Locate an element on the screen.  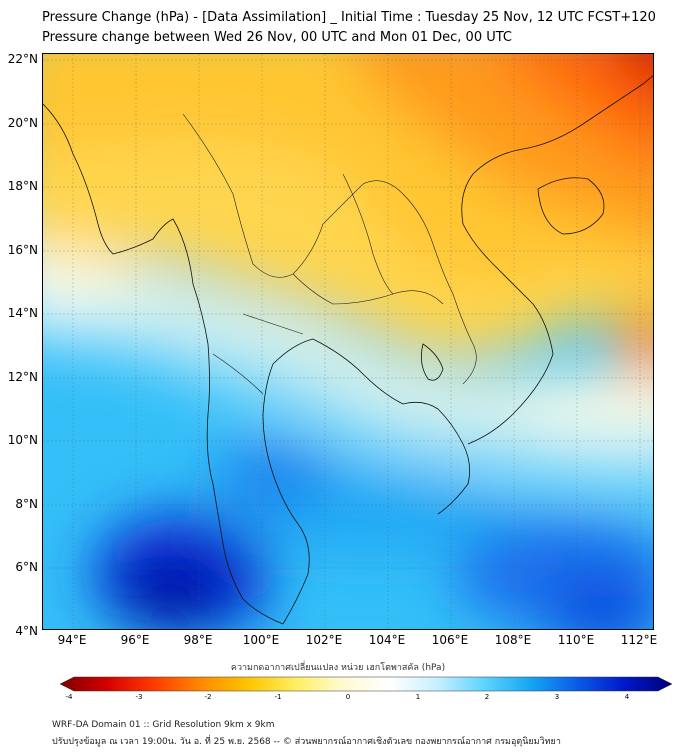
lon-label-106E: 106°E is located at coordinates (450, 640).